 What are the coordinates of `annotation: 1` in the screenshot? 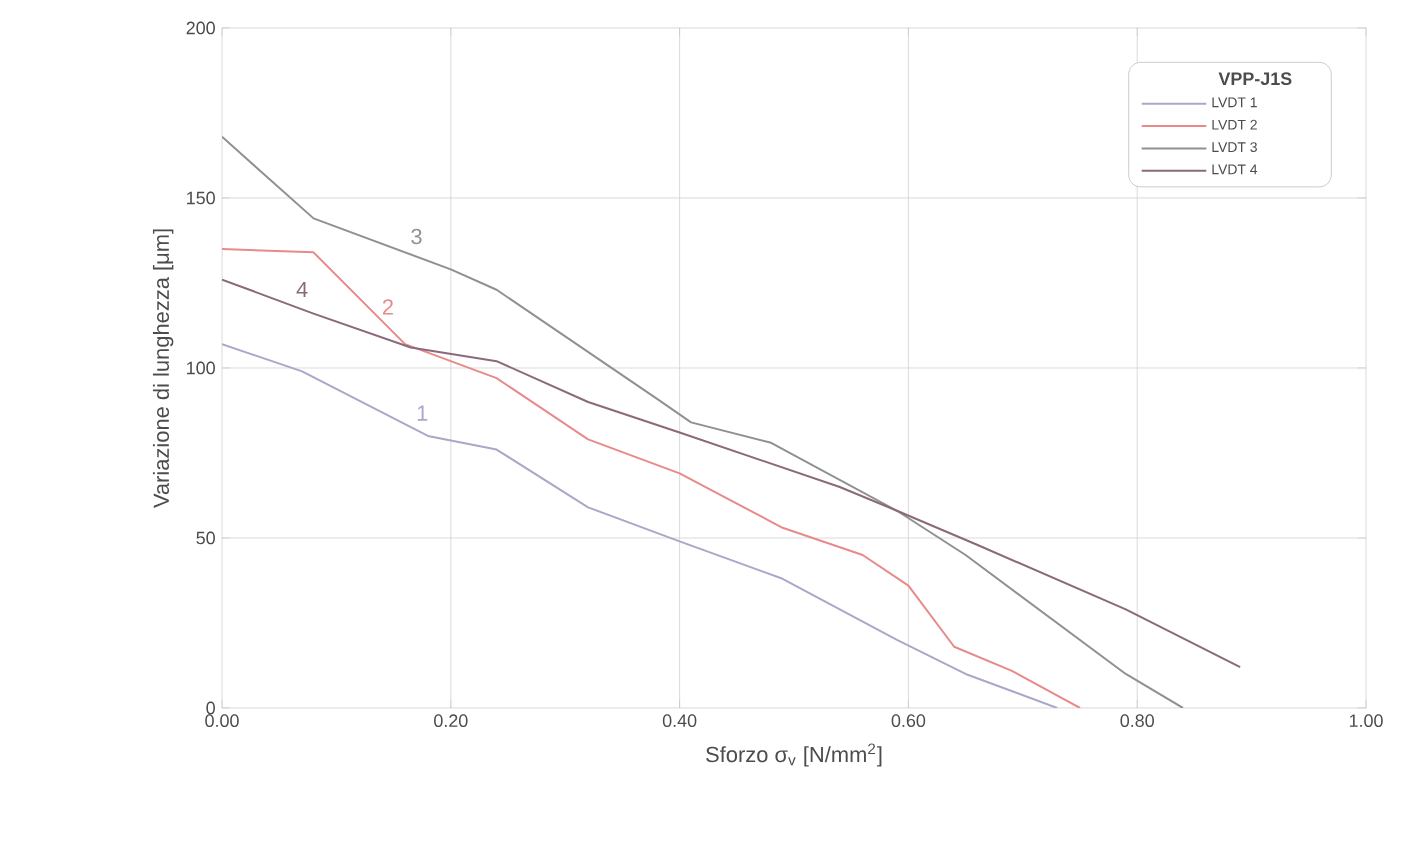 It's located at (422, 413).